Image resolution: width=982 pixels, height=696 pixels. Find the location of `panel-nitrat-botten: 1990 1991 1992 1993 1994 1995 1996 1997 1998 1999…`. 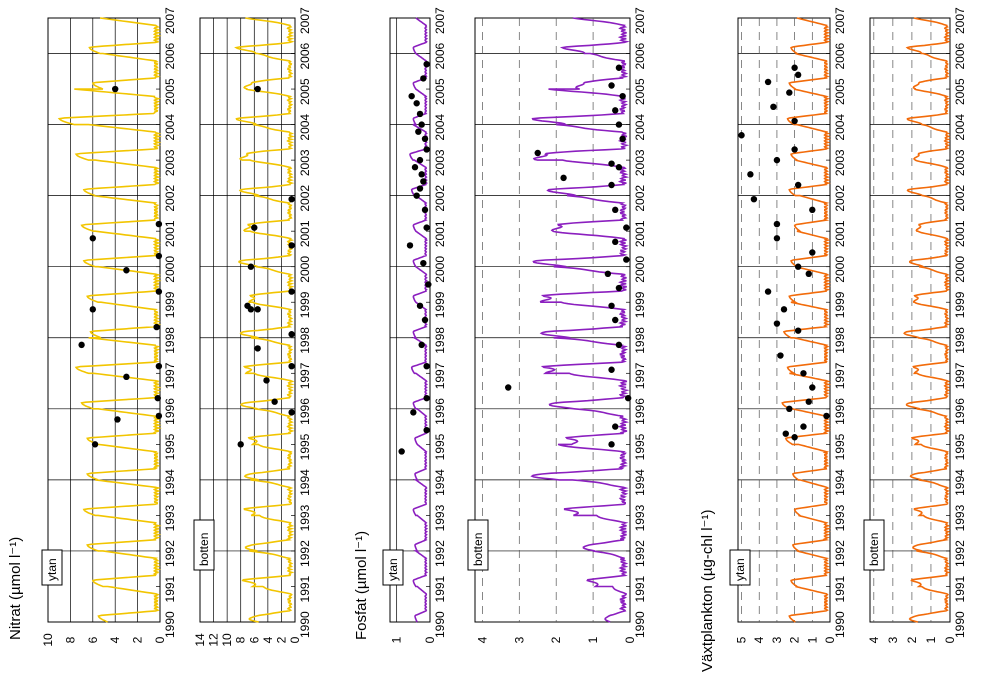

panel-nitrat-botten: 1990 1991 1992 1993 1994 1995 1996 1997 1998 1999… is located at coordinates (252, 327).